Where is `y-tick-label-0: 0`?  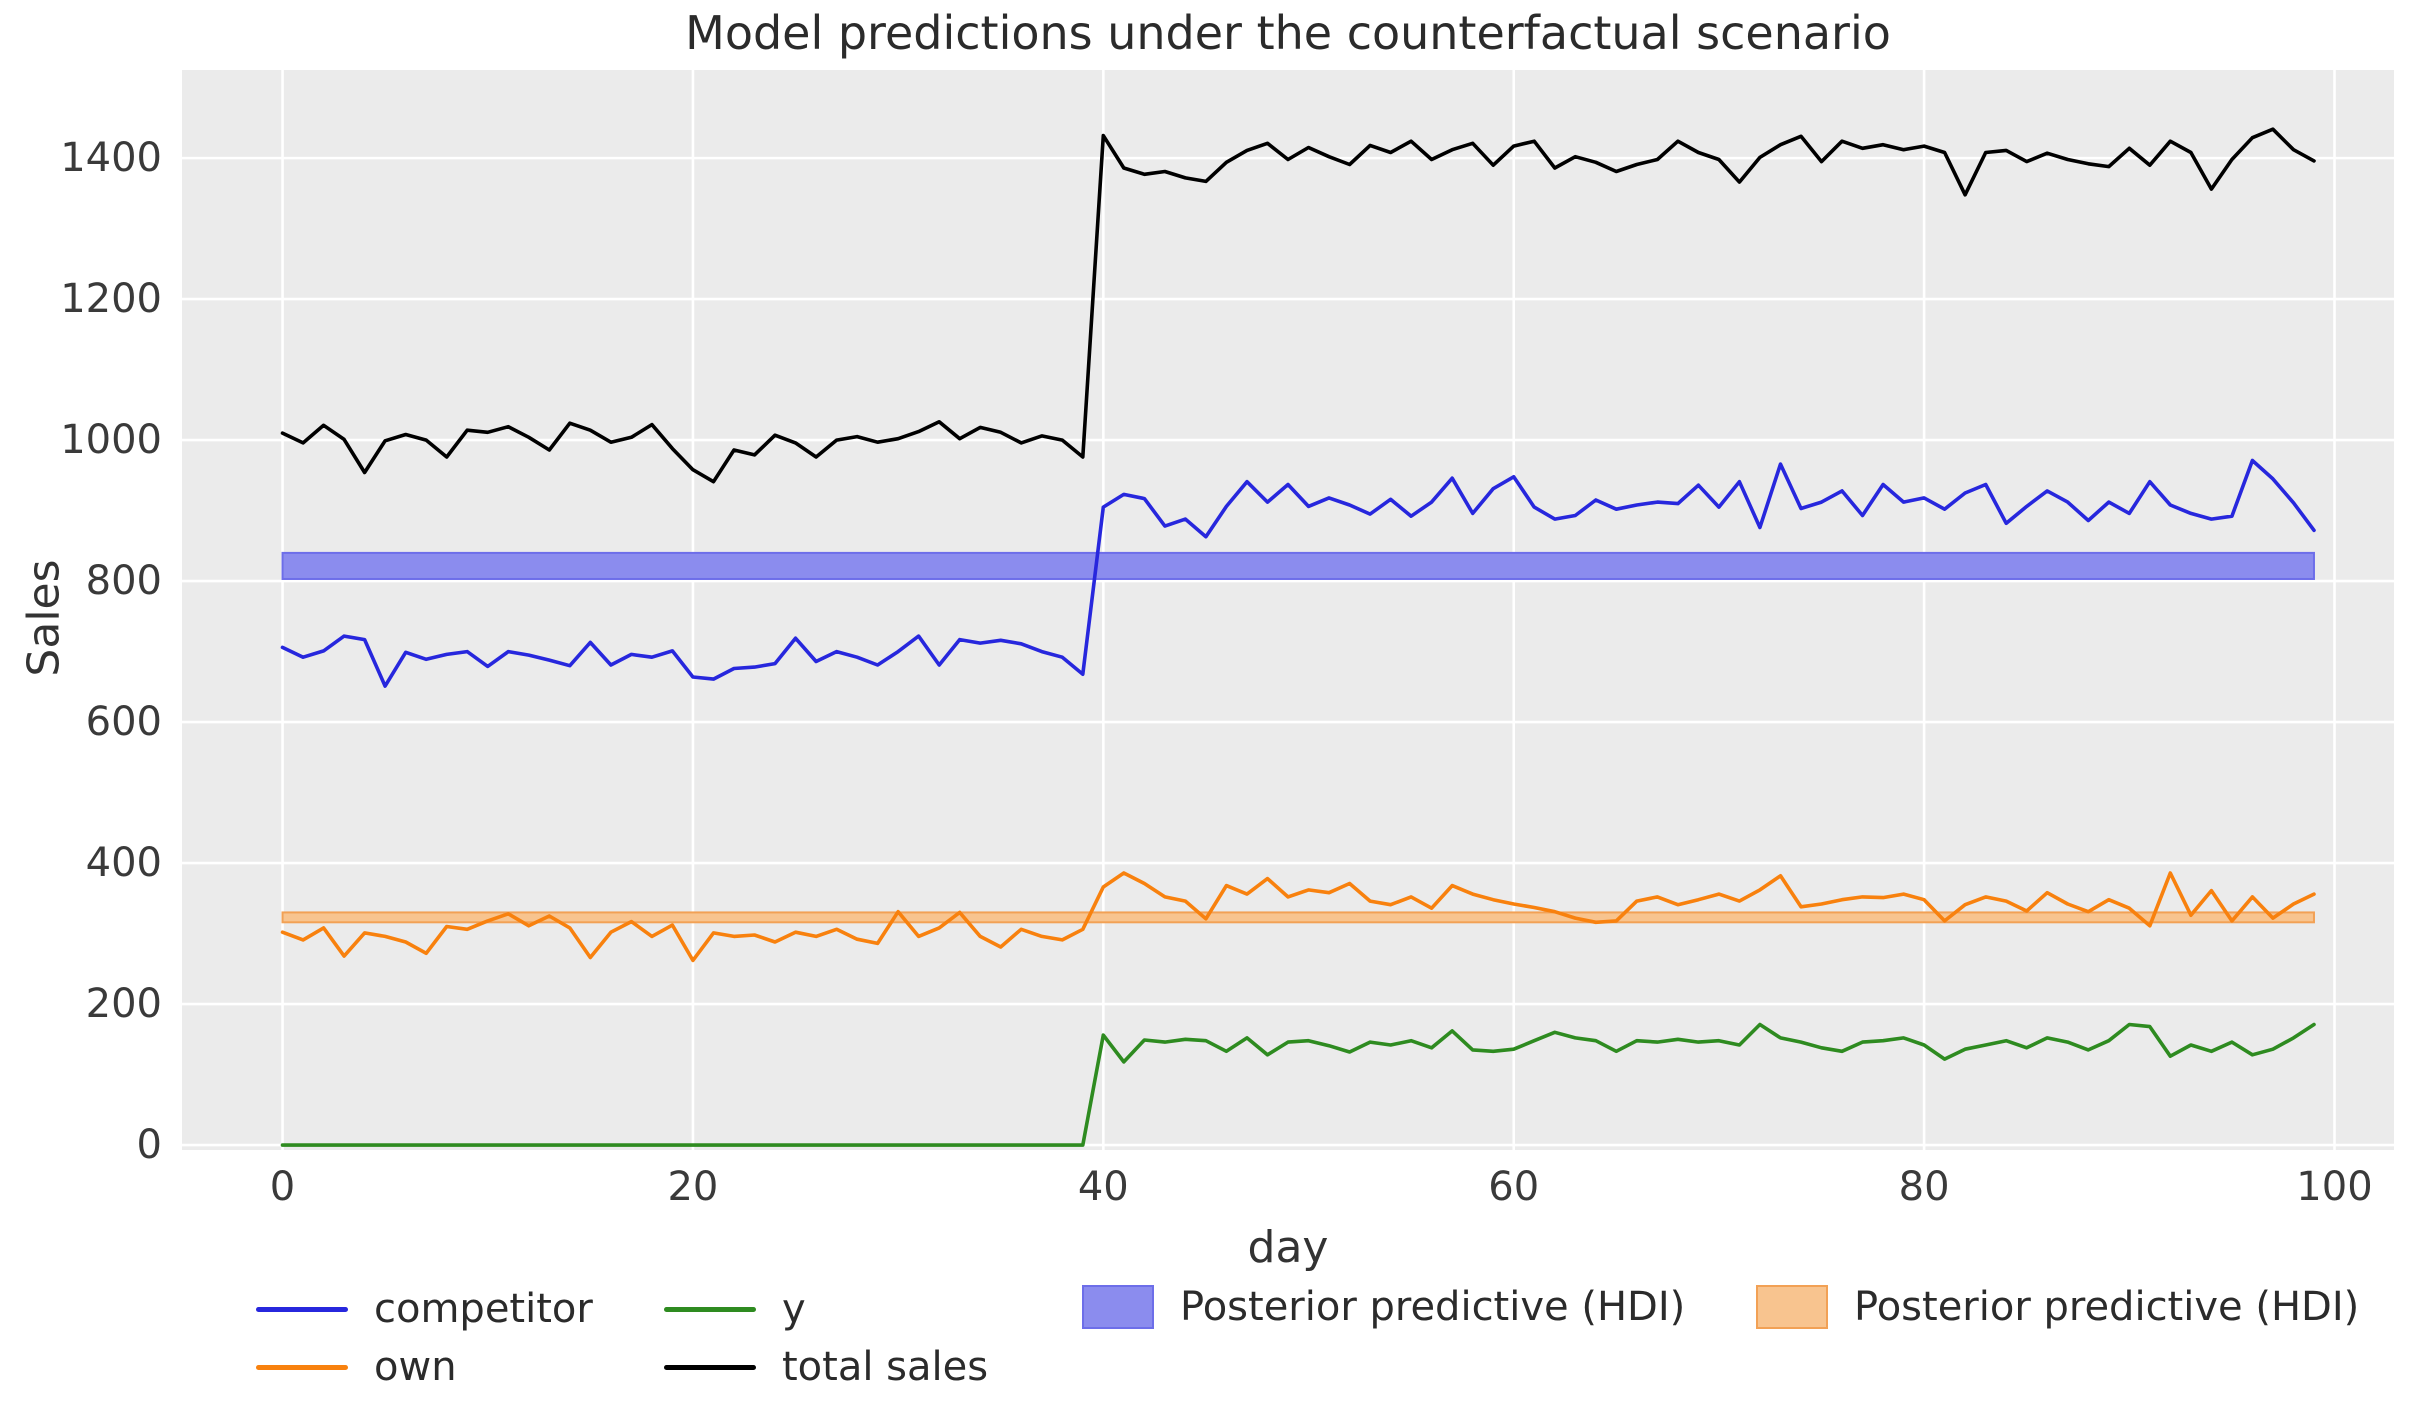 y-tick-label-0: 0 is located at coordinates (149, 1145).